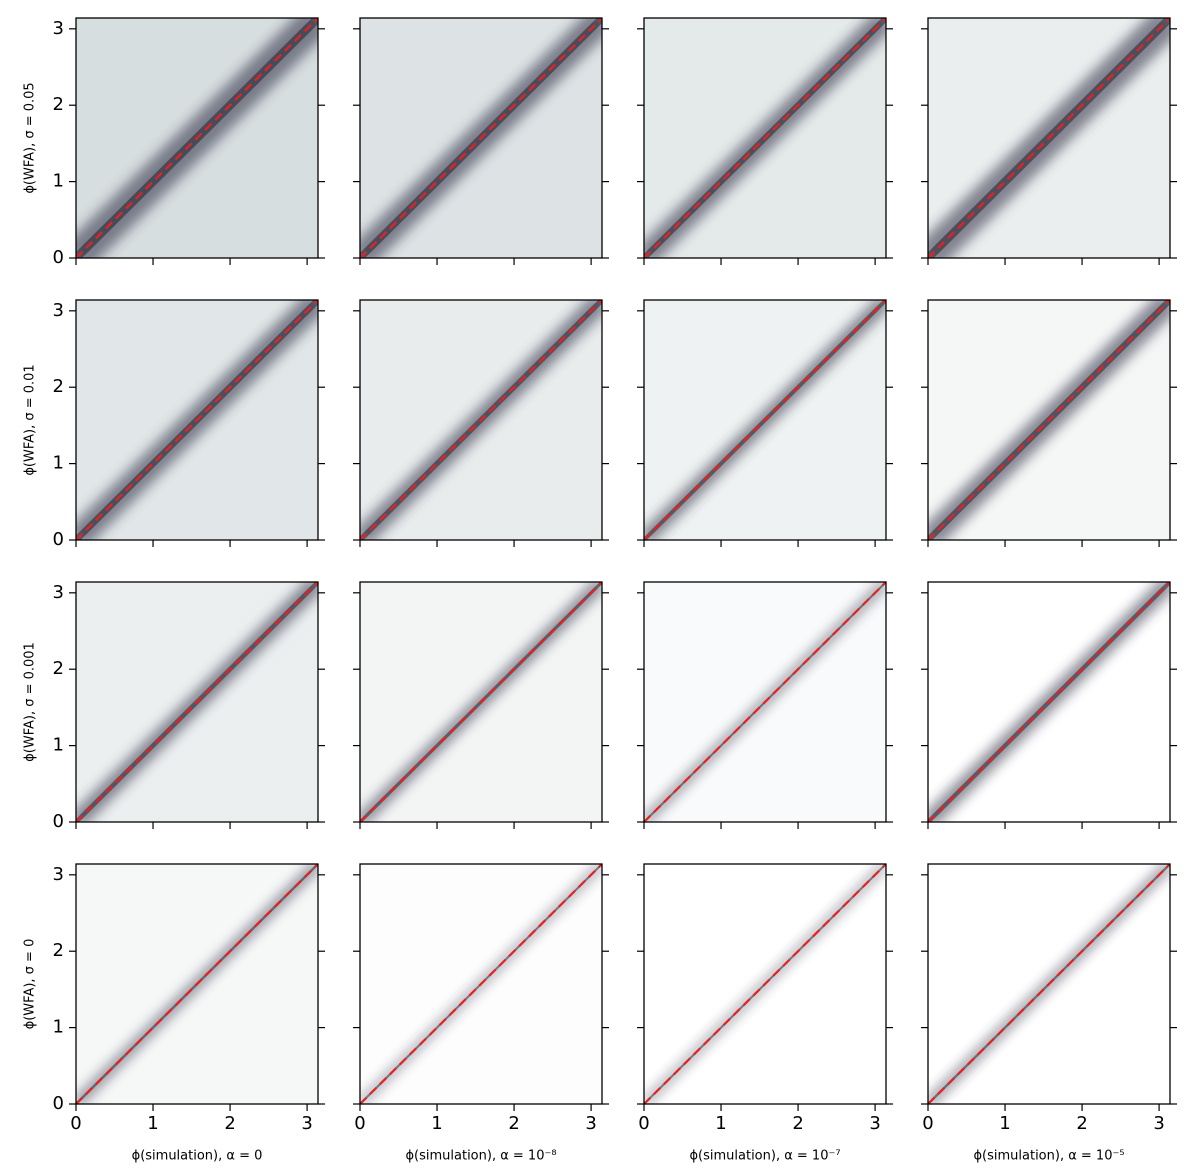  Describe the element at coordinates (30, 137) in the screenshot. I see `y-axis-label: ϕ(WFA), σ = 0.05` at that location.